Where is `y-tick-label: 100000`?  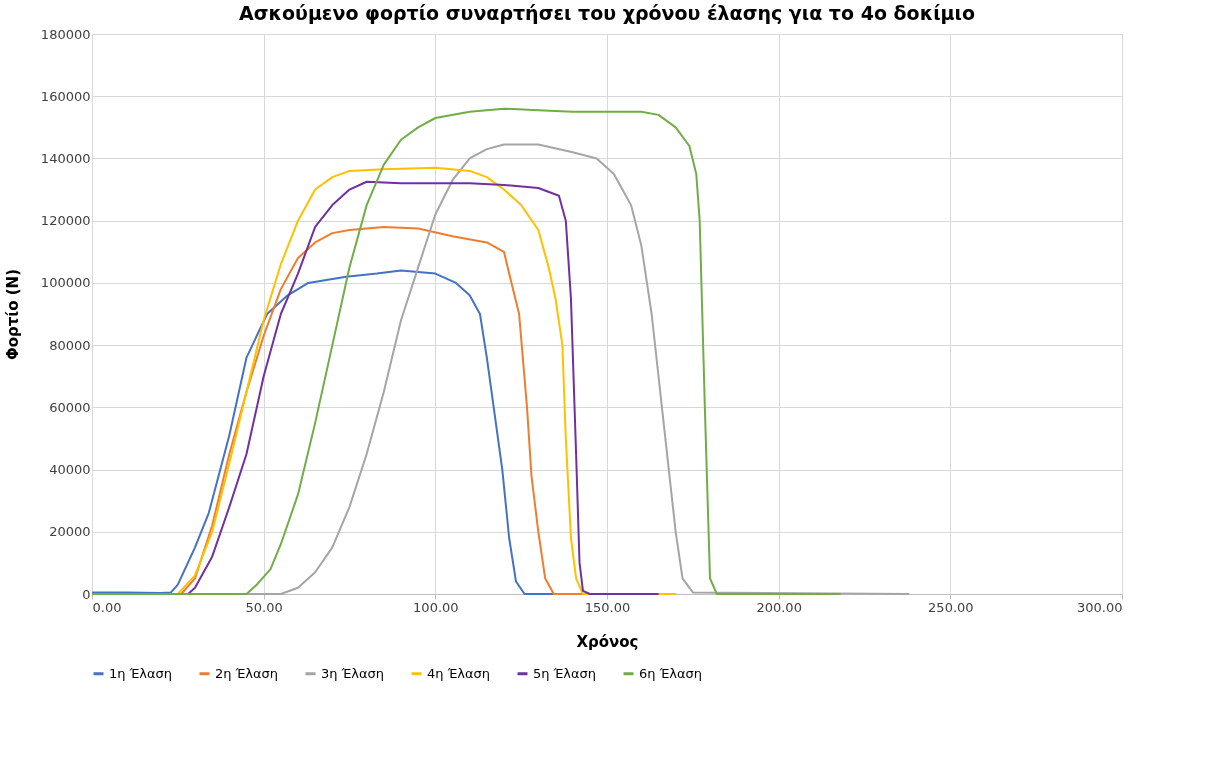
y-tick-label: 100000 is located at coordinates (65, 283).